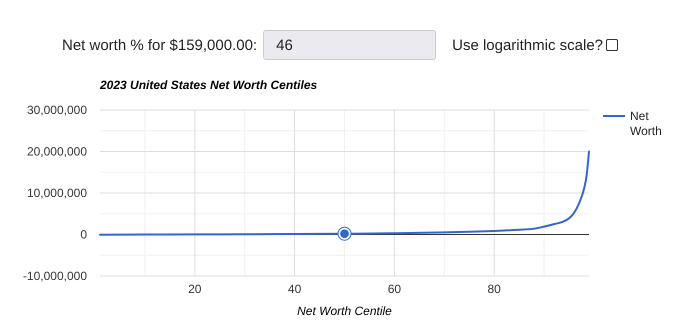 This screenshot has height=329, width=680. Describe the element at coordinates (495, 289) in the screenshot. I see `x-tick-label: 80` at that location.